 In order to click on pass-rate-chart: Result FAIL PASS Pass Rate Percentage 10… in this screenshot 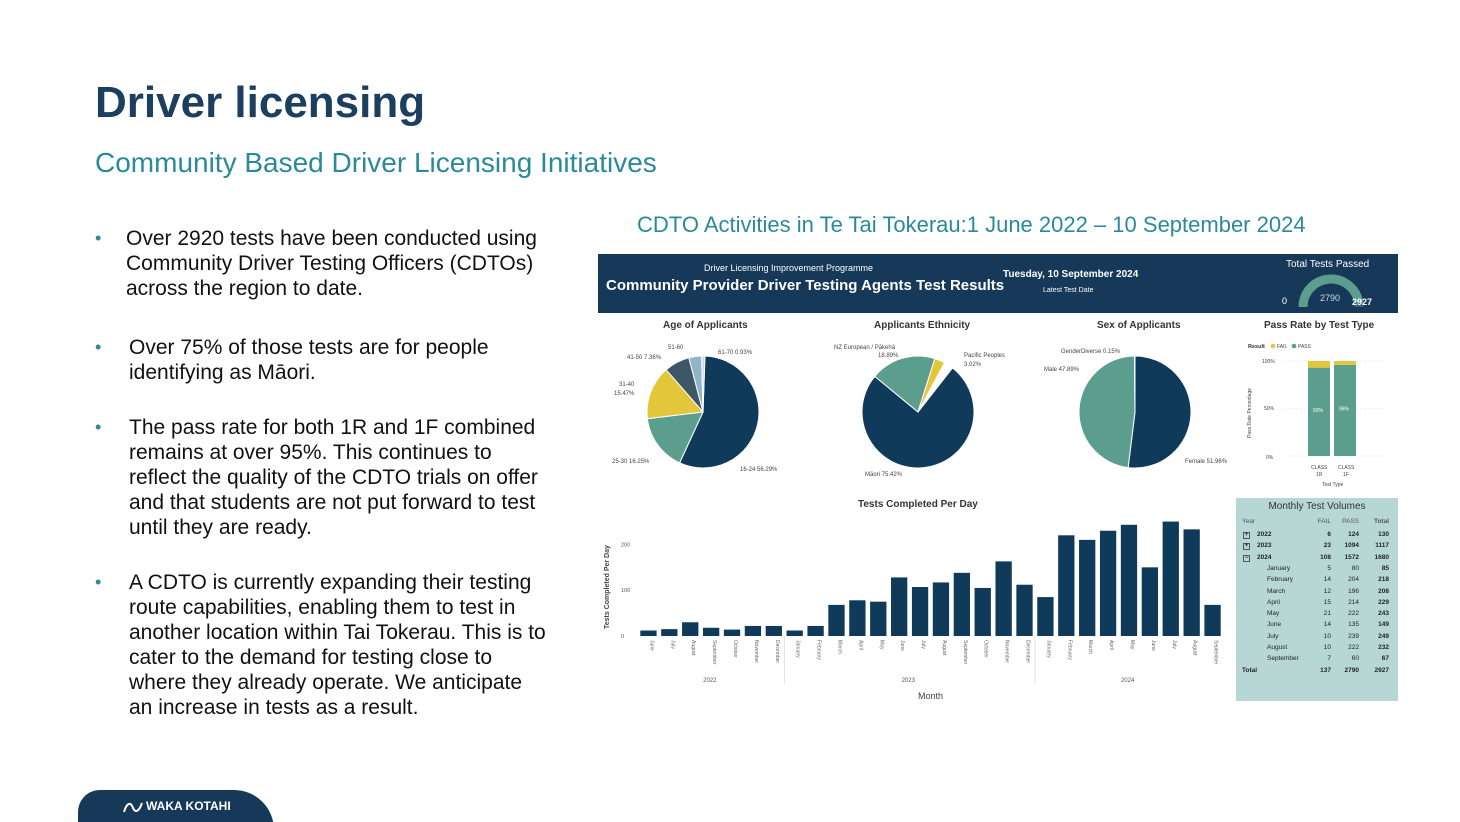, I will do `click(1315, 415)`.